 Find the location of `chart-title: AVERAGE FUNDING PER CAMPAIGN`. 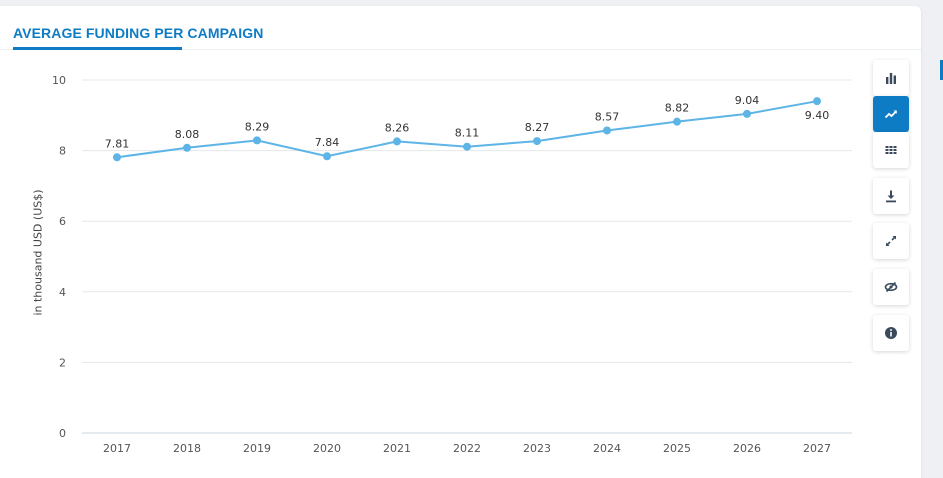

chart-title: AVERAGE FUNDING PER CAMPAIGN is located at coordinates (138, 33).